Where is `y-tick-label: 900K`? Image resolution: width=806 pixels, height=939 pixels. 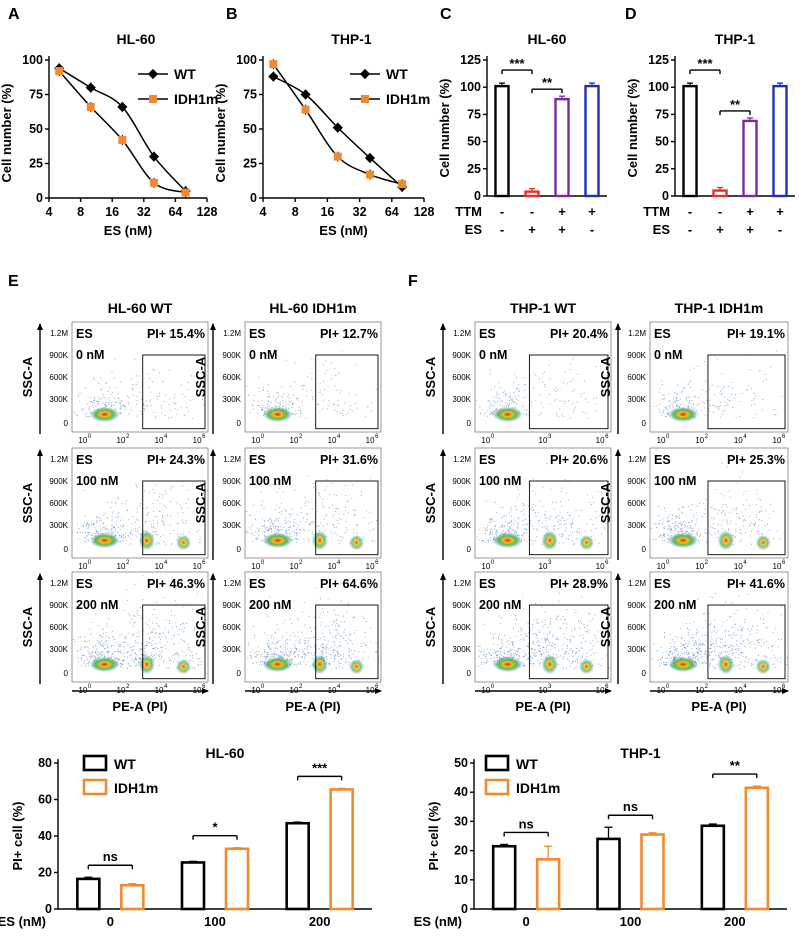 y-tick-label: 900K is located at coordinates (461, 481).